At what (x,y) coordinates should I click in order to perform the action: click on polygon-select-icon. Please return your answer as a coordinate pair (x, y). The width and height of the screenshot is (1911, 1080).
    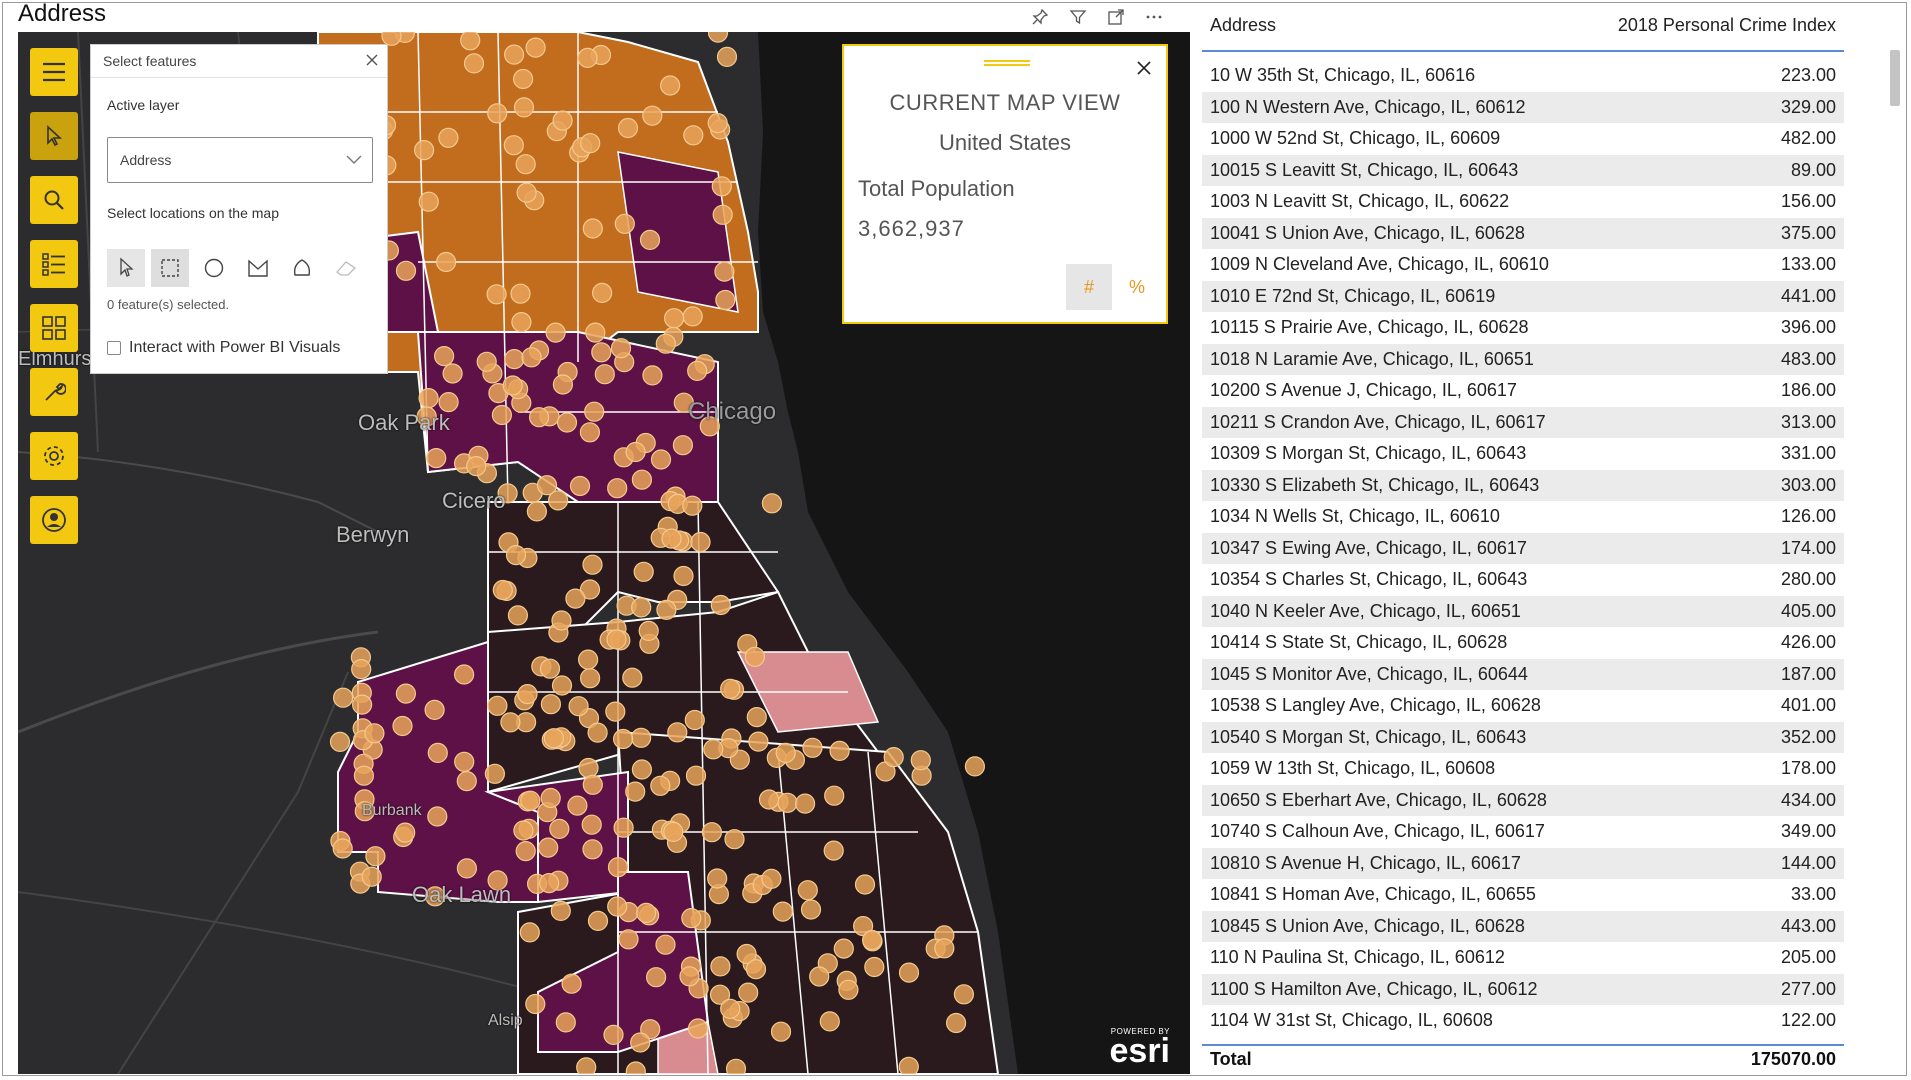
    Looking at the image, I should click on (258, 268).